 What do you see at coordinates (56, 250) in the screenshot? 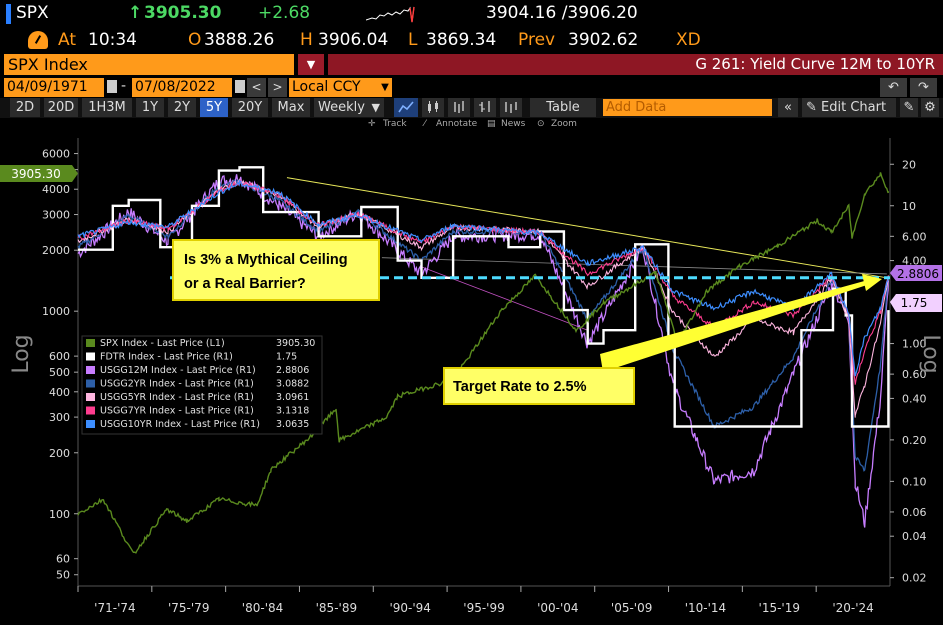
I see `left-tick-label: 2000` at bounding box center [56, 250].